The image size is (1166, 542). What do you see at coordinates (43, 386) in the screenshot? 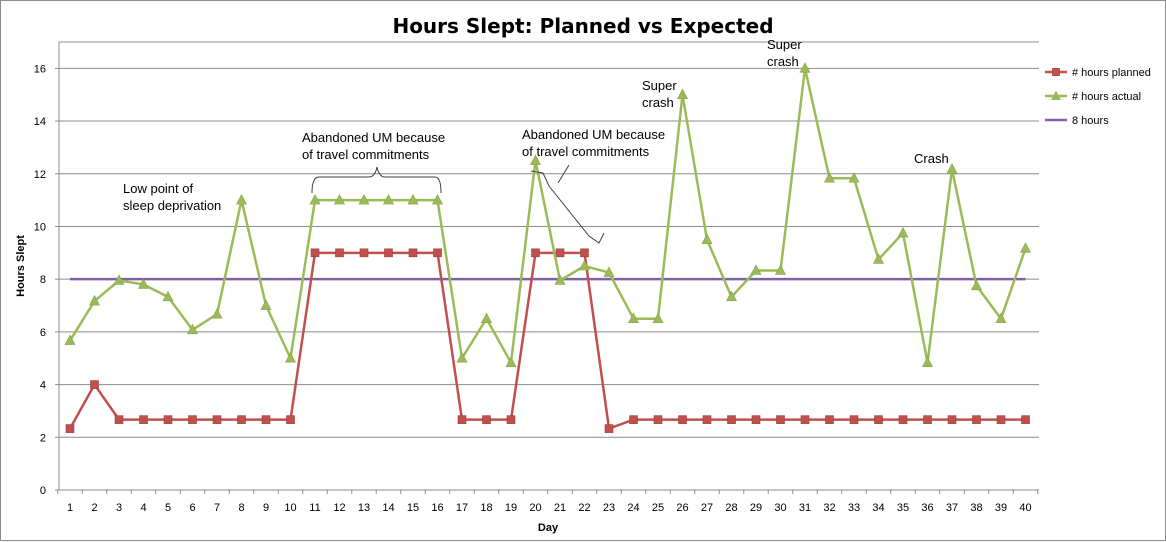
I see `y-tick-label: 4` at bounding box center [43, 386].